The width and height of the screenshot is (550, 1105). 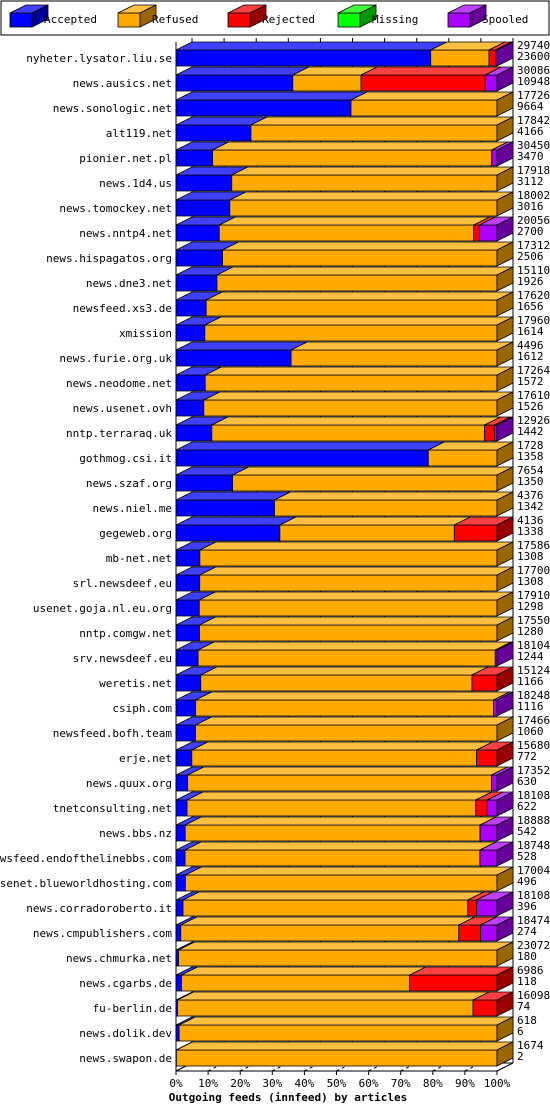 What do you see at coordinates (99, 908) in the screenshot?
I see `category-label: news.corradoroberto.it` at bounding box center [99, 908].